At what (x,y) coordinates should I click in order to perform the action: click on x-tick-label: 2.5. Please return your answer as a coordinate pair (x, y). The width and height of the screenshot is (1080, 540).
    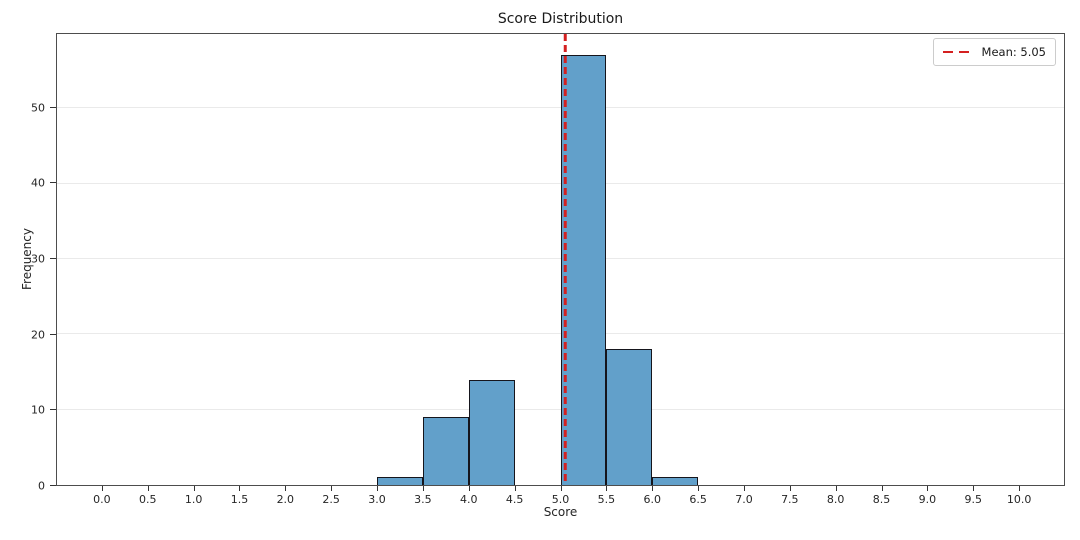
    Looking at the image, I should click on (331, 499).